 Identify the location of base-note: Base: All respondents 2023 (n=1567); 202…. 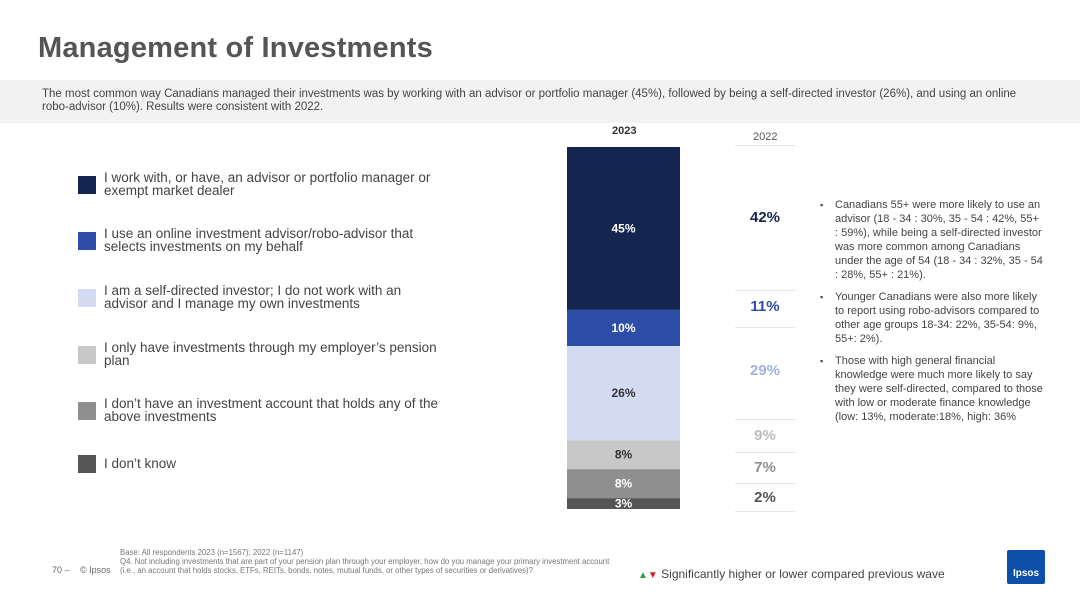
(212, 552).